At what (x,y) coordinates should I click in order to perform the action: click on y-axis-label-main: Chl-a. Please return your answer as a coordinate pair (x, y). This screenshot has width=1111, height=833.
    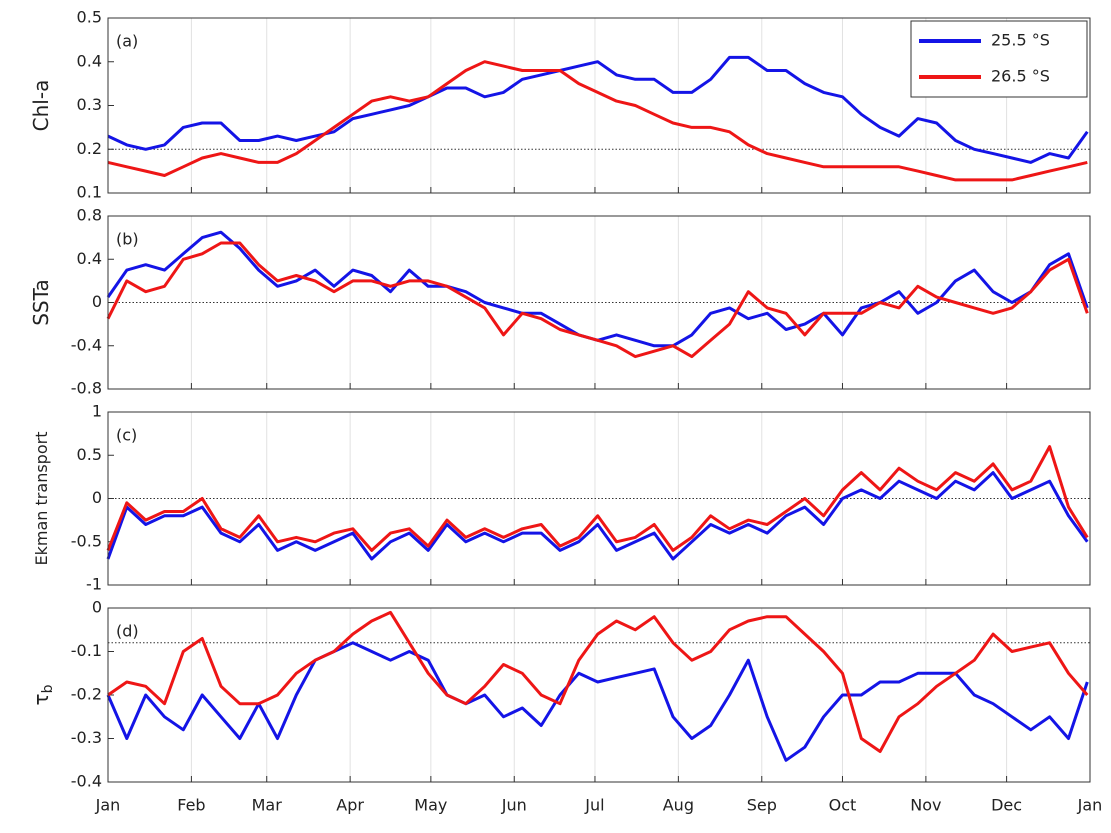
    Looking at the image, I should click on (41, 106).